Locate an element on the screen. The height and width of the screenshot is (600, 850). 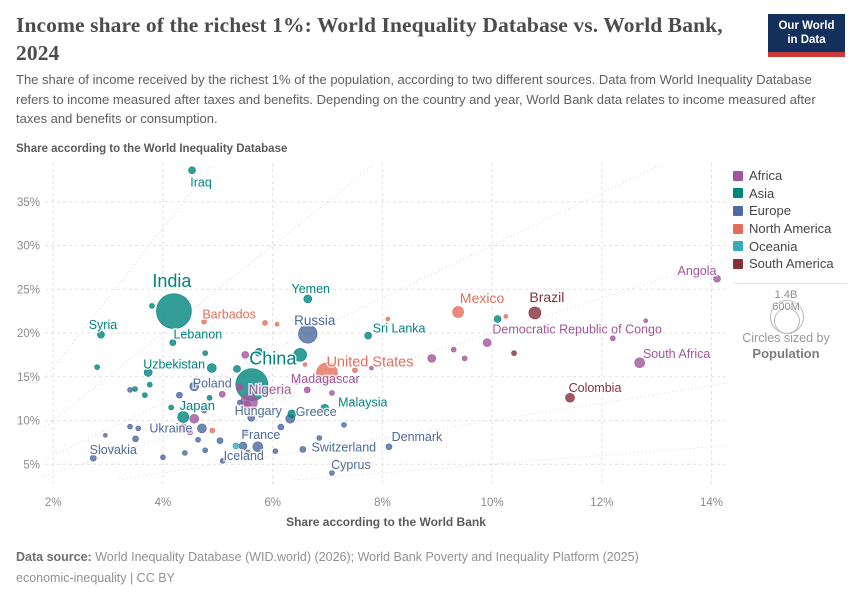
scatter-point-poland: Poland is located at coordinates (194, 386).